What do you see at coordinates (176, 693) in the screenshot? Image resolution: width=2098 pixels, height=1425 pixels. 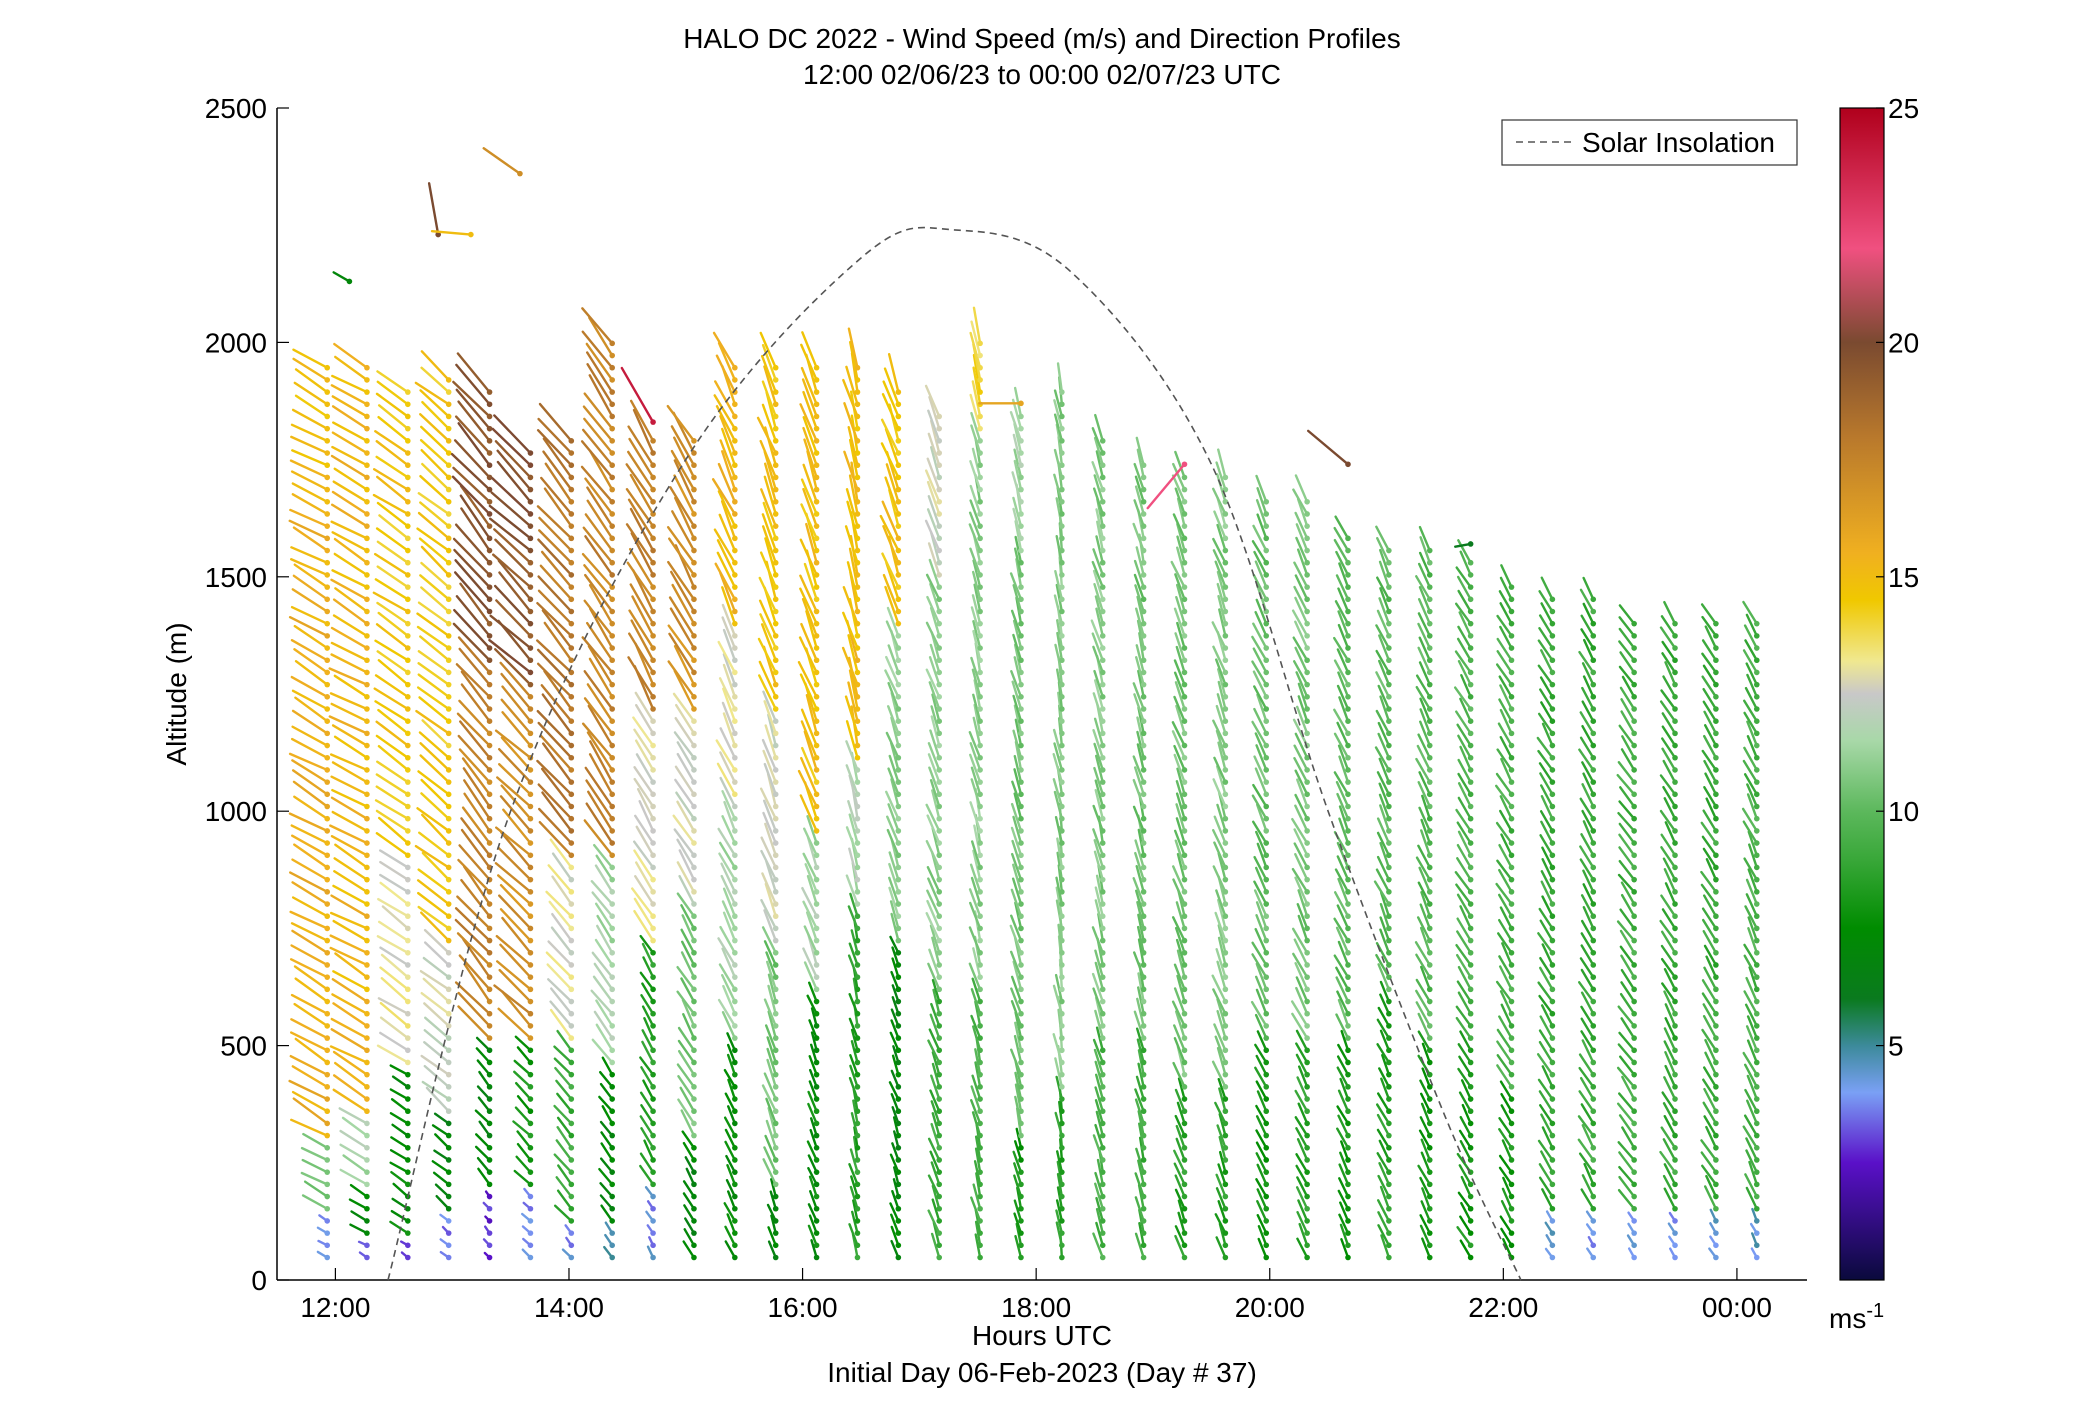 I see `y-axis-label: Altitude (m)` at bounding box center [176, 693].